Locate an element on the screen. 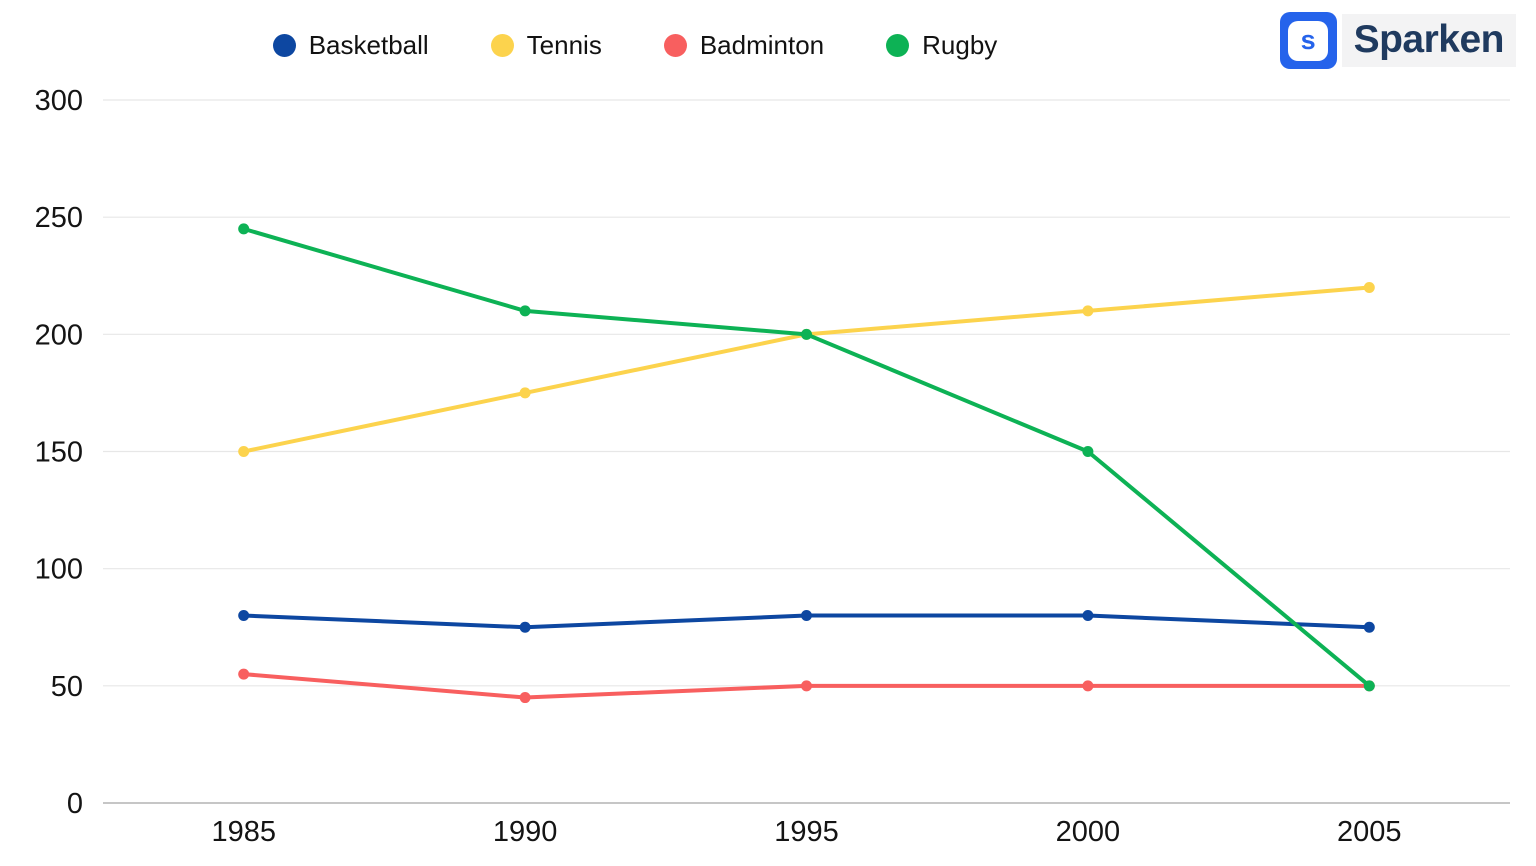  series-line-tennis is located at coordinates (806, 369).